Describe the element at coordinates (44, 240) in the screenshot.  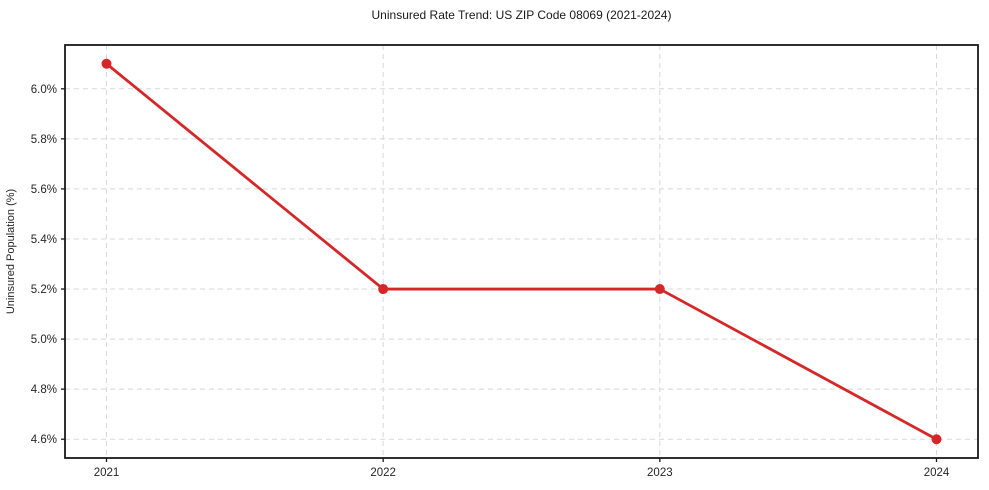
I see `y-tick-label: 5.4%` at that location.